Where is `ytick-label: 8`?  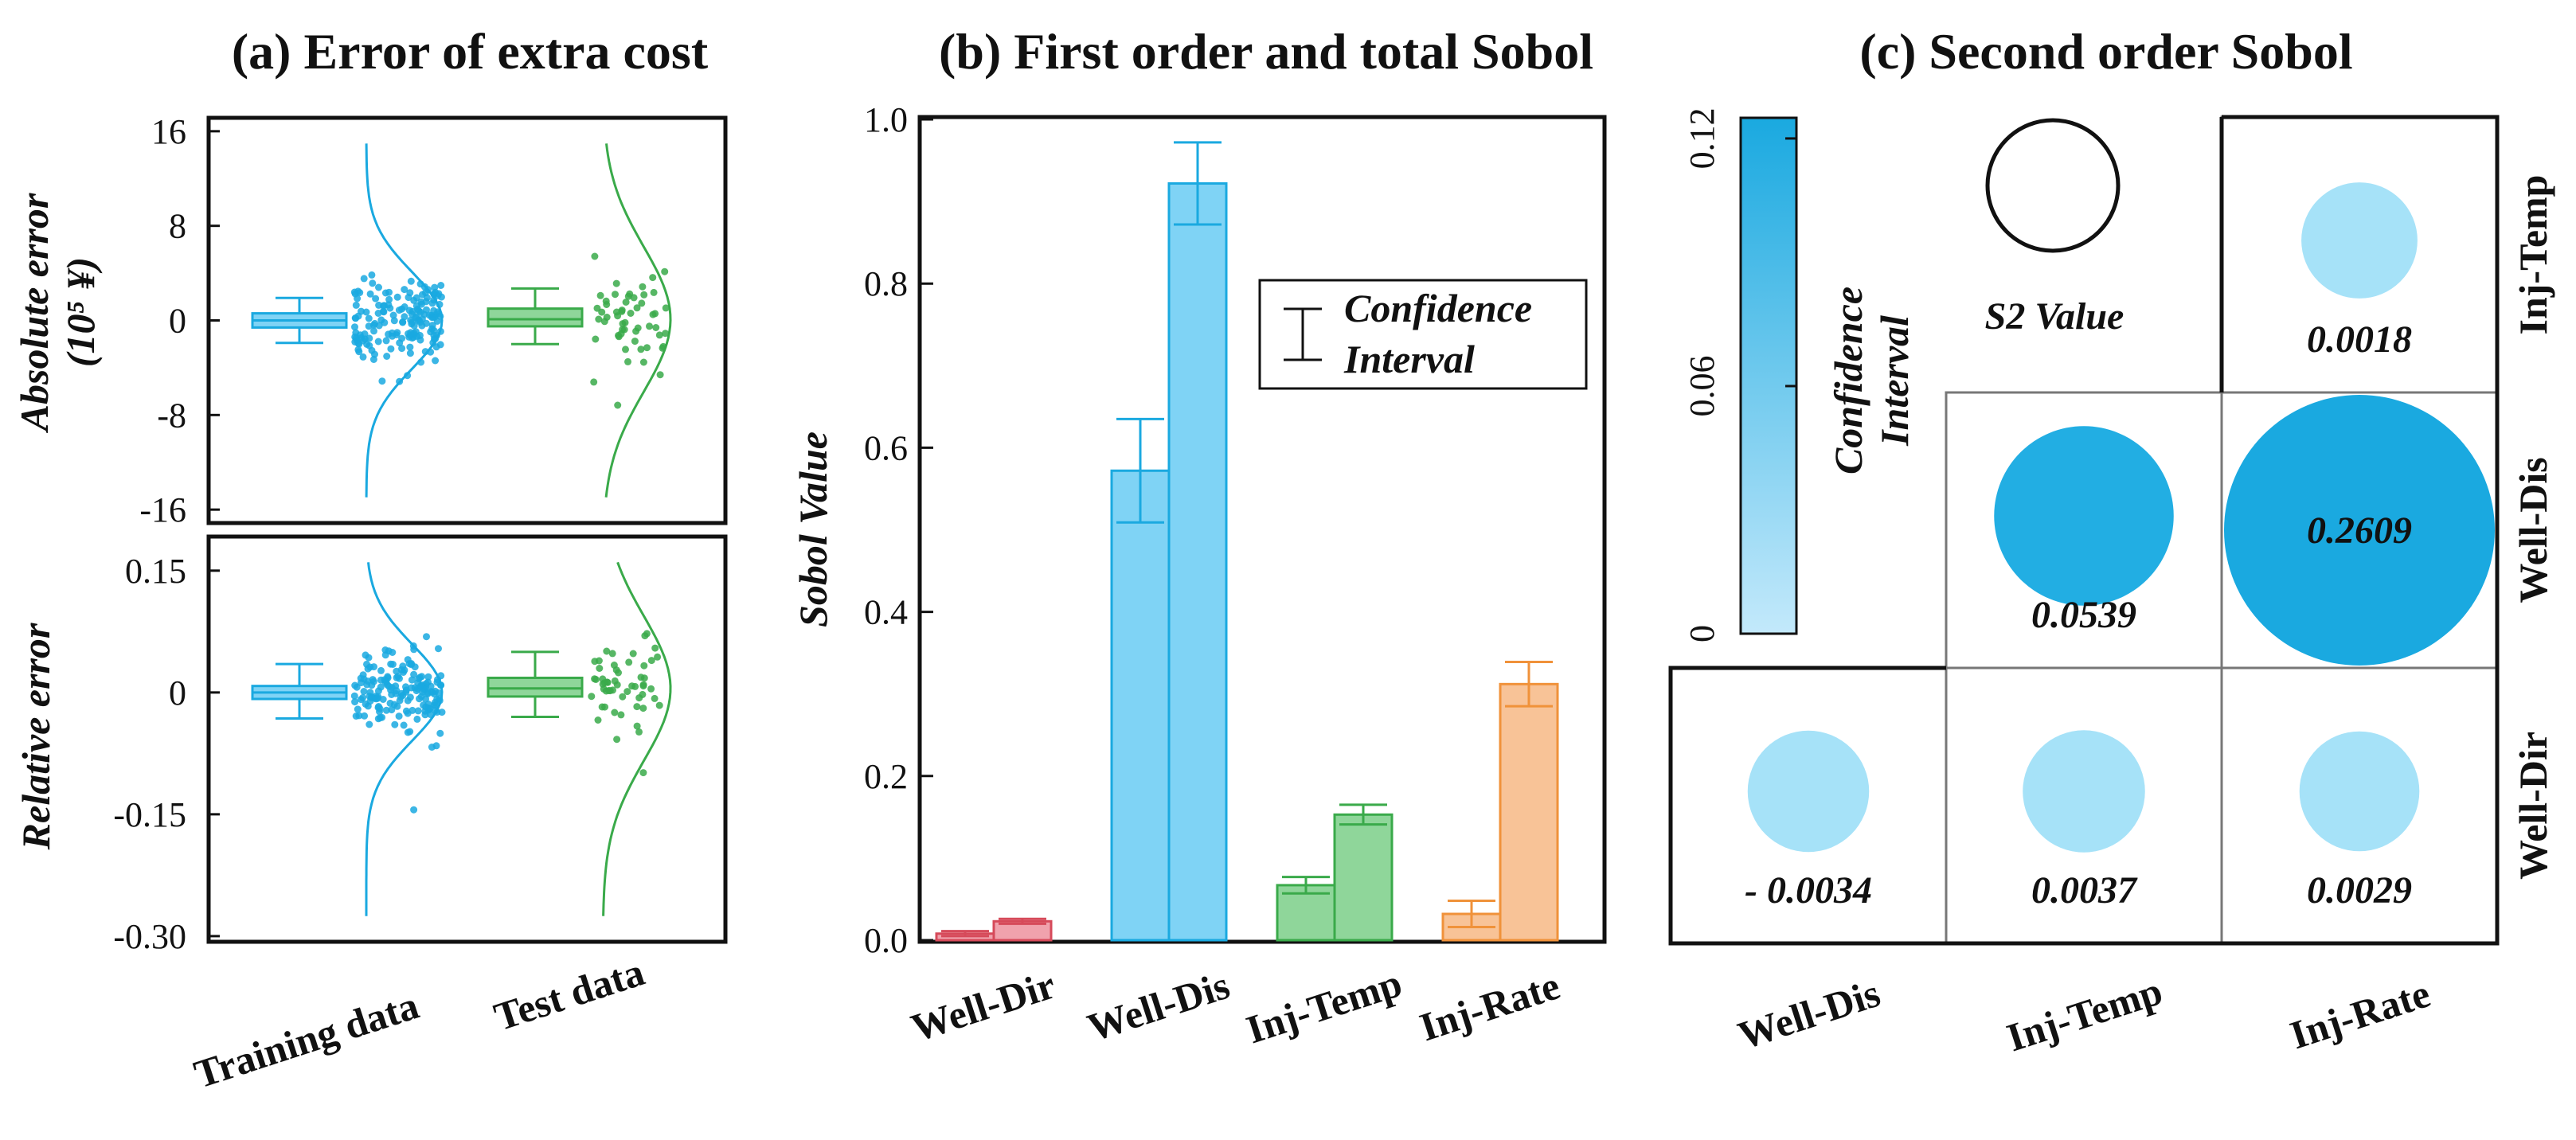
ytick-label: 8 is located at coordinates (178, 226).